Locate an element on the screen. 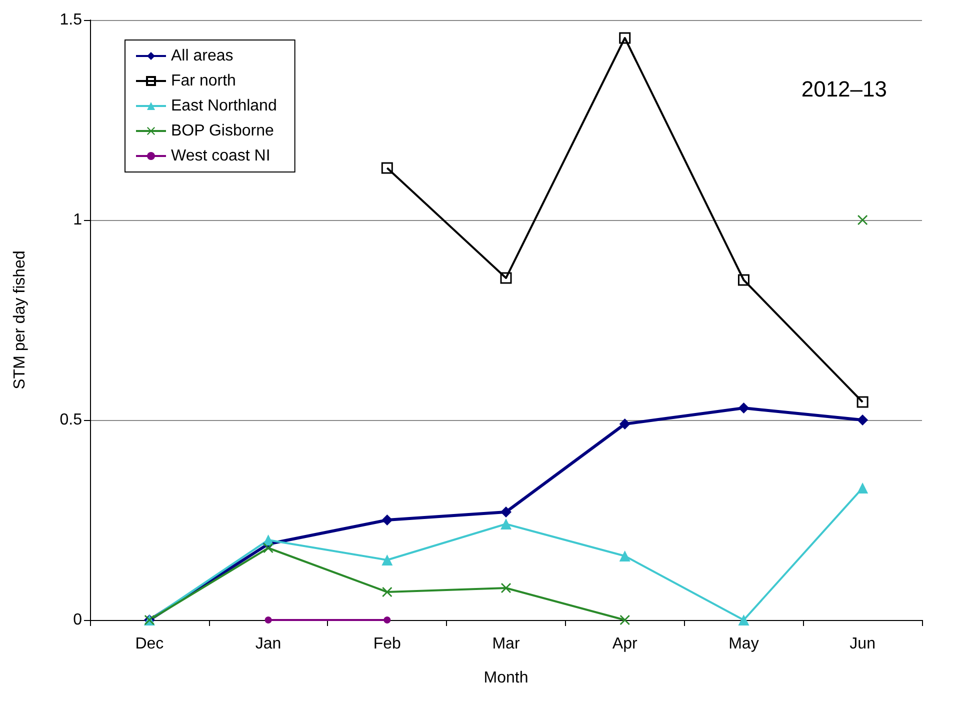 This screenshot has width=962, height=704. y-tick-label: 1.5 is located at coordinates (71, 20).